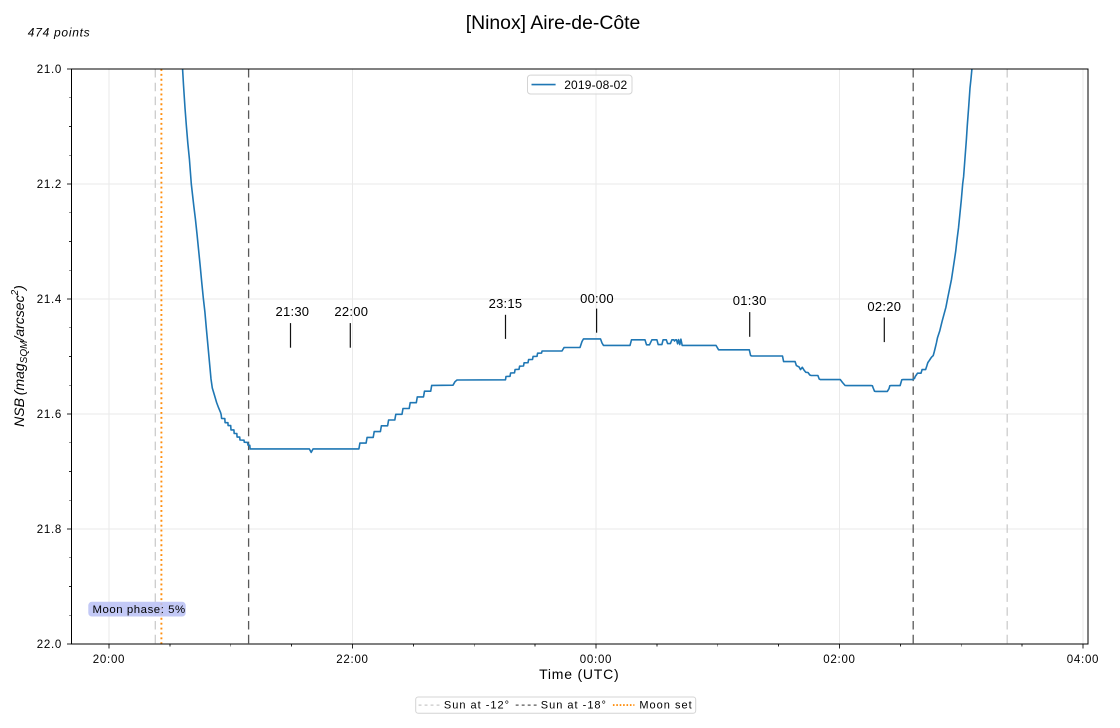  What do you see at coordinates (553, 23) in the screenshot?
I see `svg-text: [Ninox] Aire-de-Côte` at bounding box center [553, 23].